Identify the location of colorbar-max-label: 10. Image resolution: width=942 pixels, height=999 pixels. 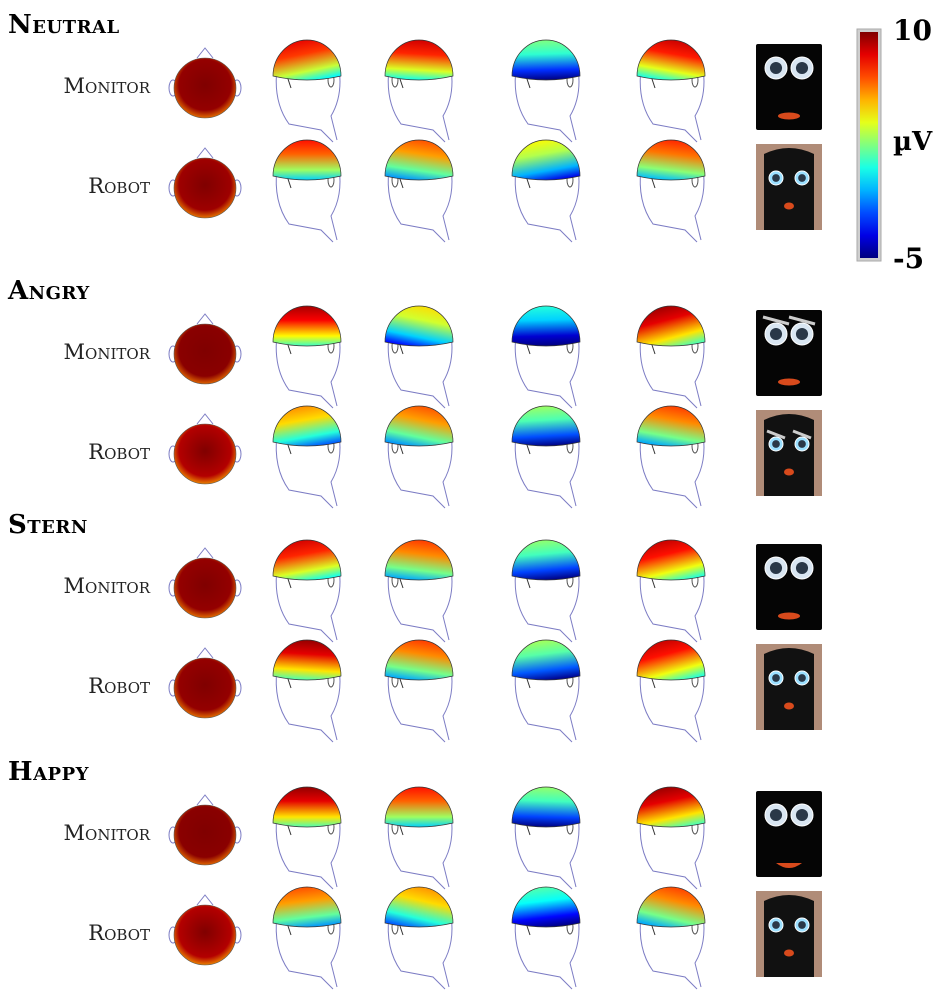
(912, 30).